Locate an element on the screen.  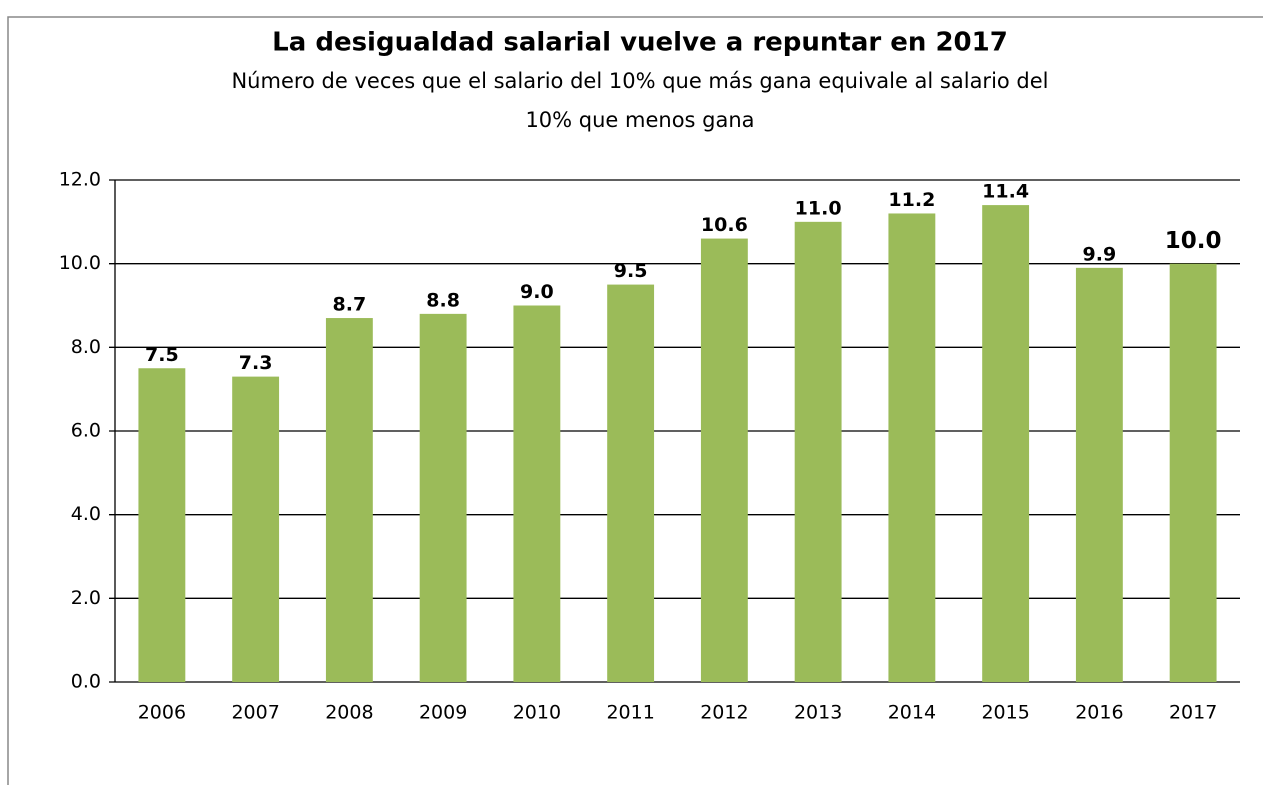
data-label: 9.5 is located at coordinates (631, 271).